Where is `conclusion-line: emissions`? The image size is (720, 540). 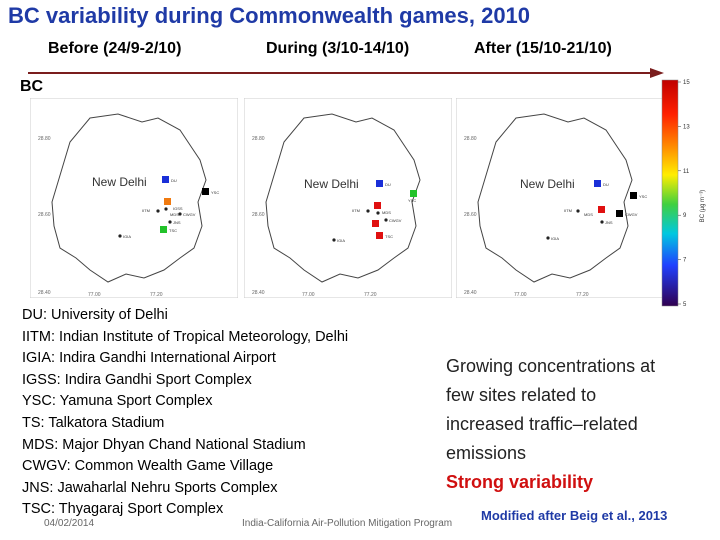 conclusion-line: emissions is located at coordinates (486, 453).